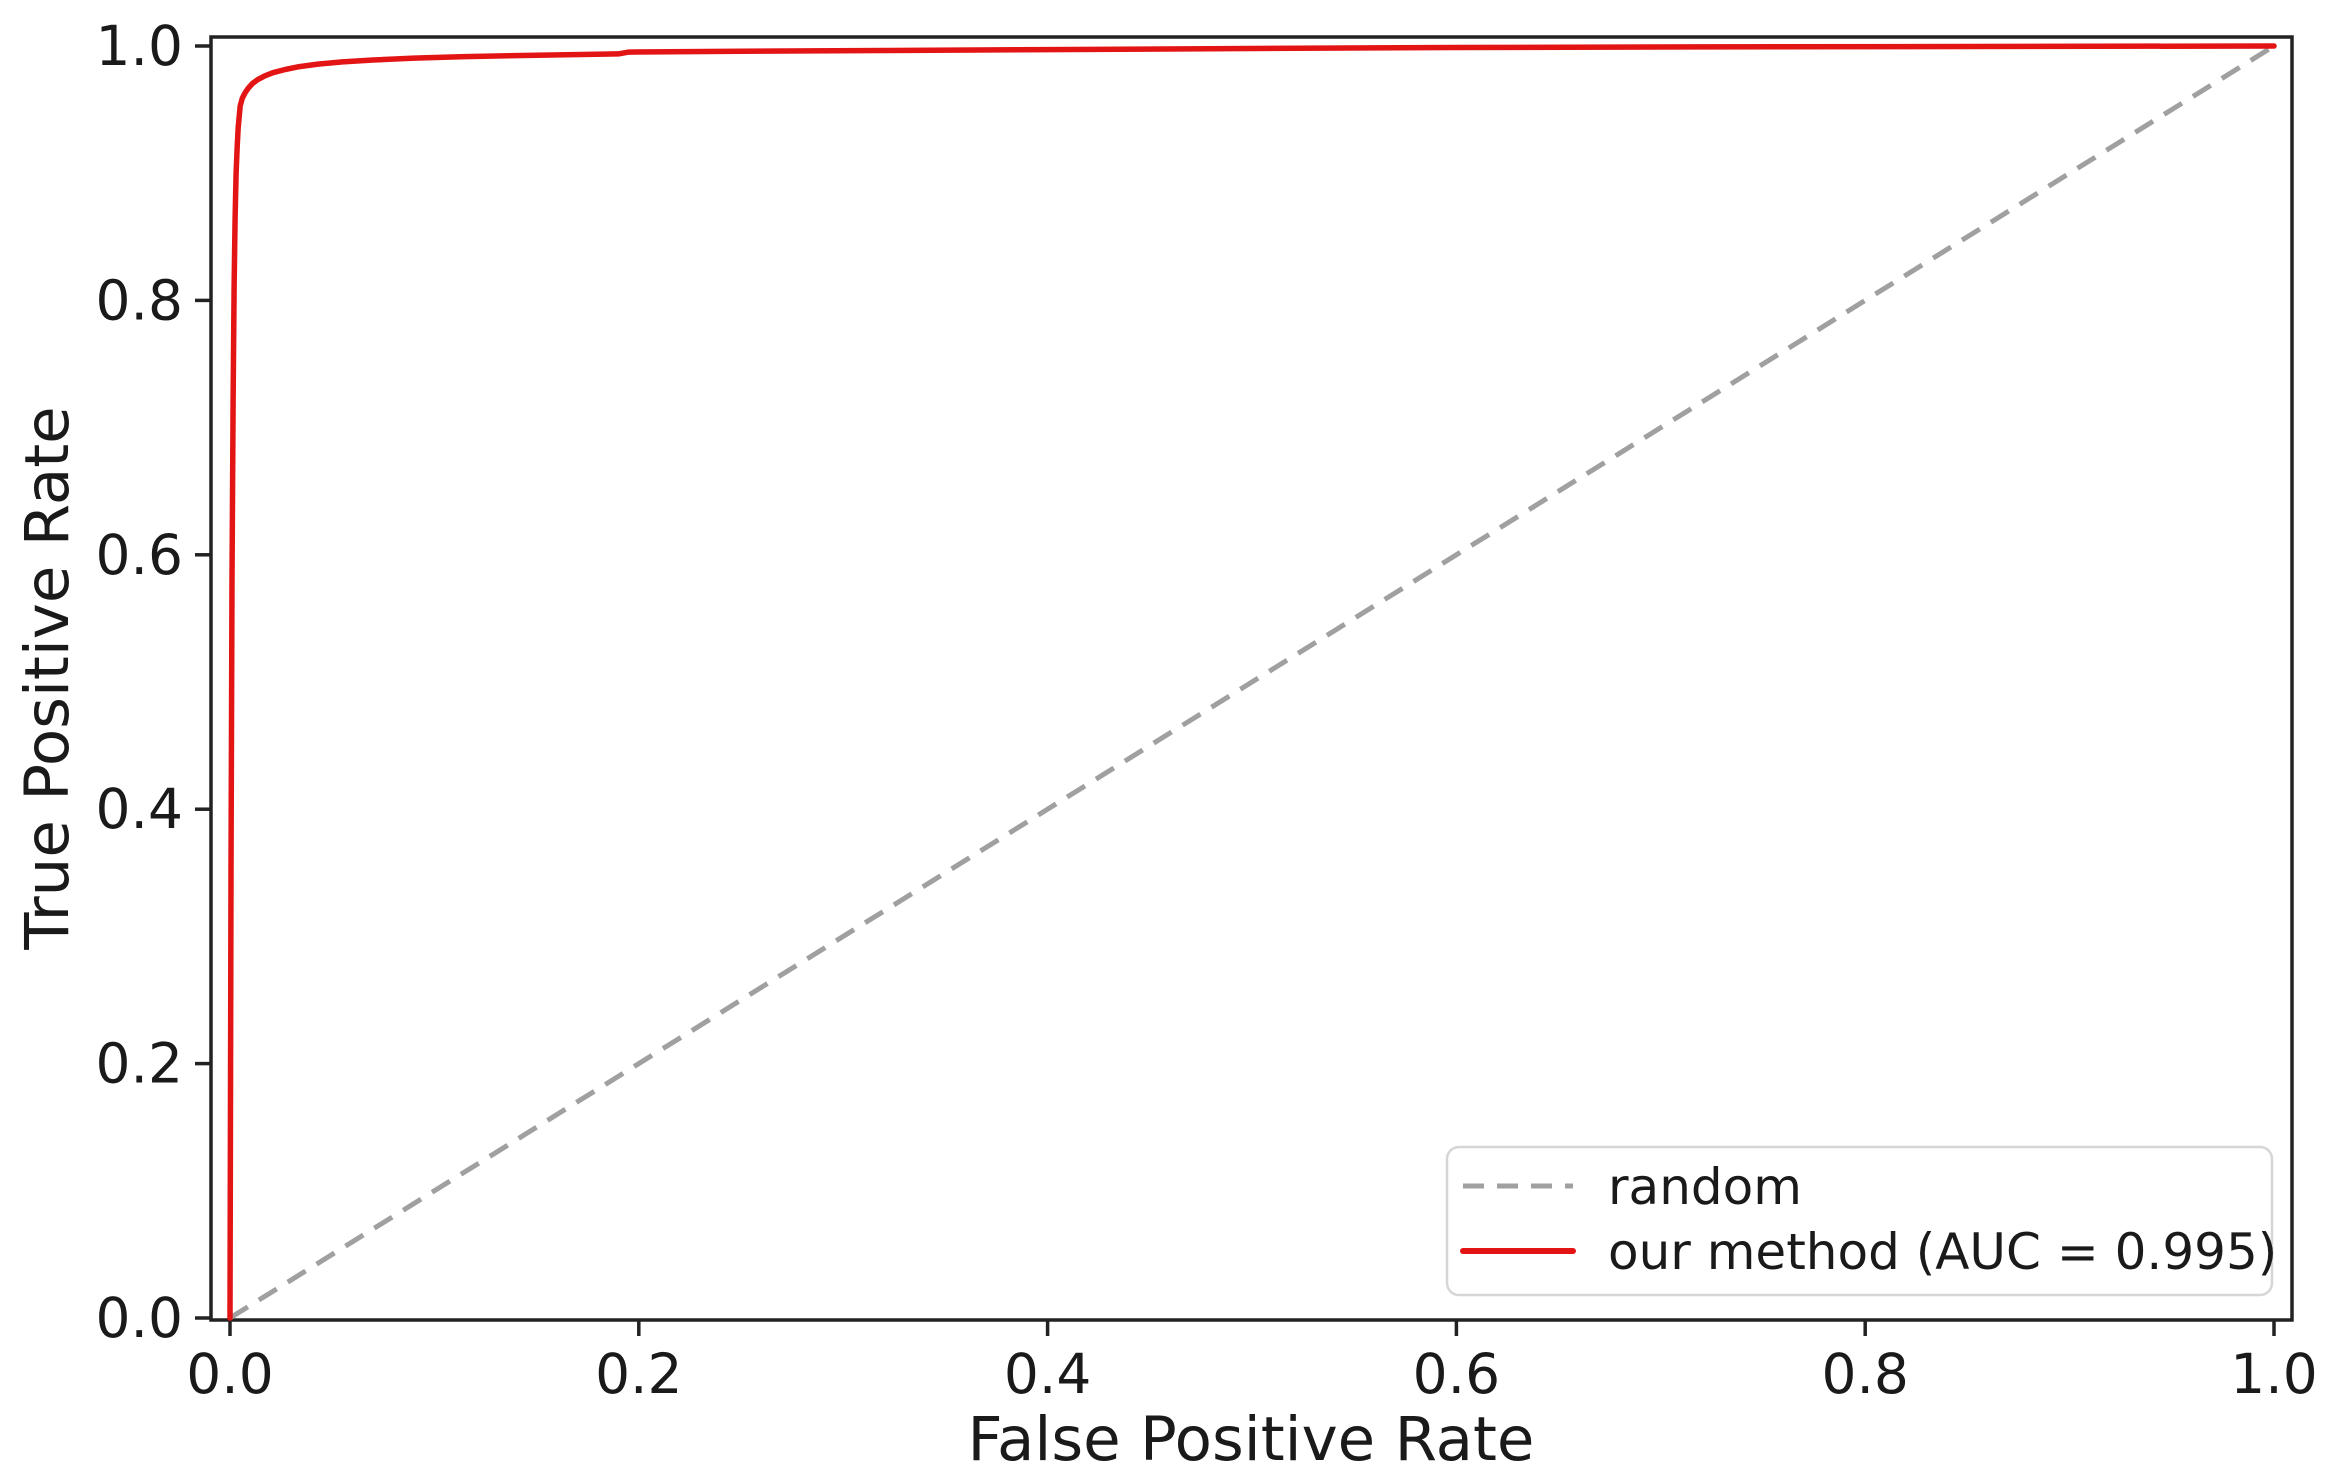 The width and height of the screenshot is (2343, 1482). What do you see at coordinates (139, 46) in the screenshot?
I see `y-tick-label: 1.0` at bounding box center [139, 46].